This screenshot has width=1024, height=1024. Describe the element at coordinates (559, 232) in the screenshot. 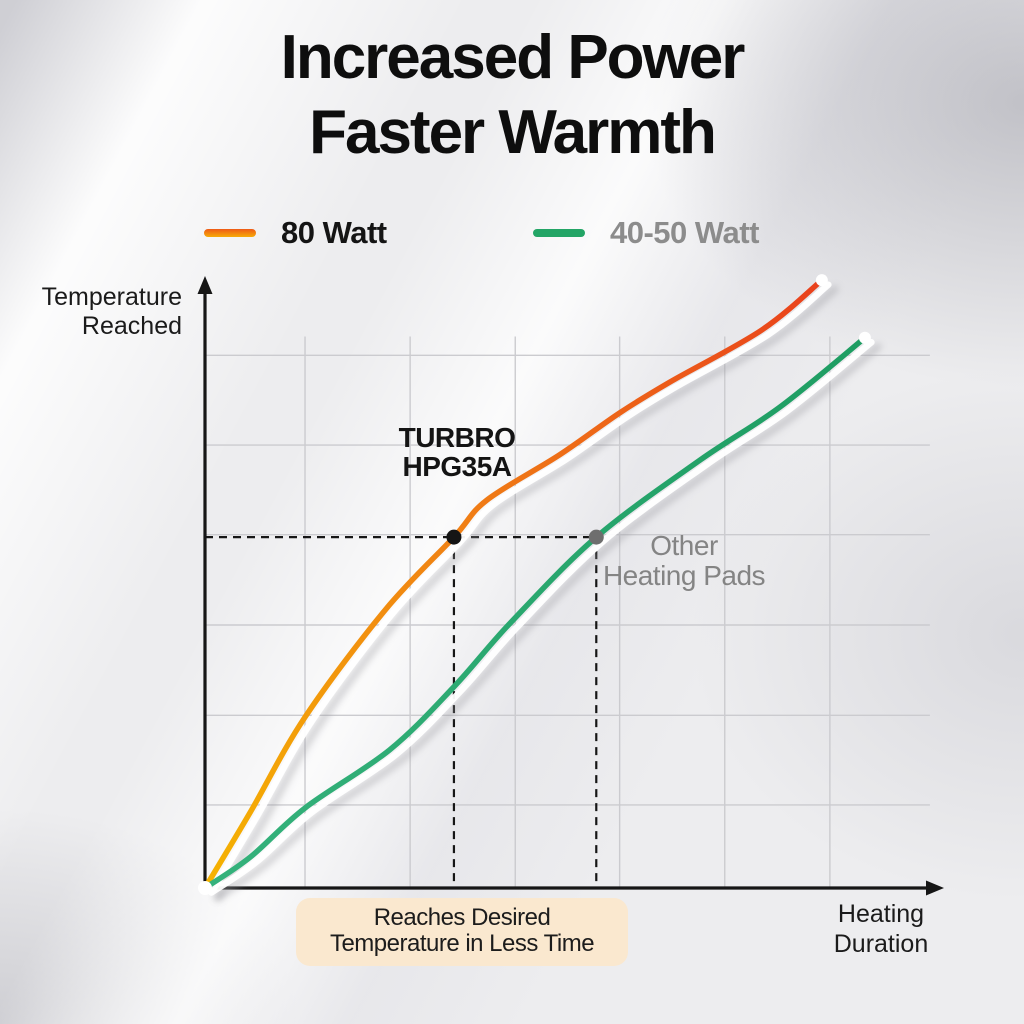

I see `legend-swatch-green` at that location.